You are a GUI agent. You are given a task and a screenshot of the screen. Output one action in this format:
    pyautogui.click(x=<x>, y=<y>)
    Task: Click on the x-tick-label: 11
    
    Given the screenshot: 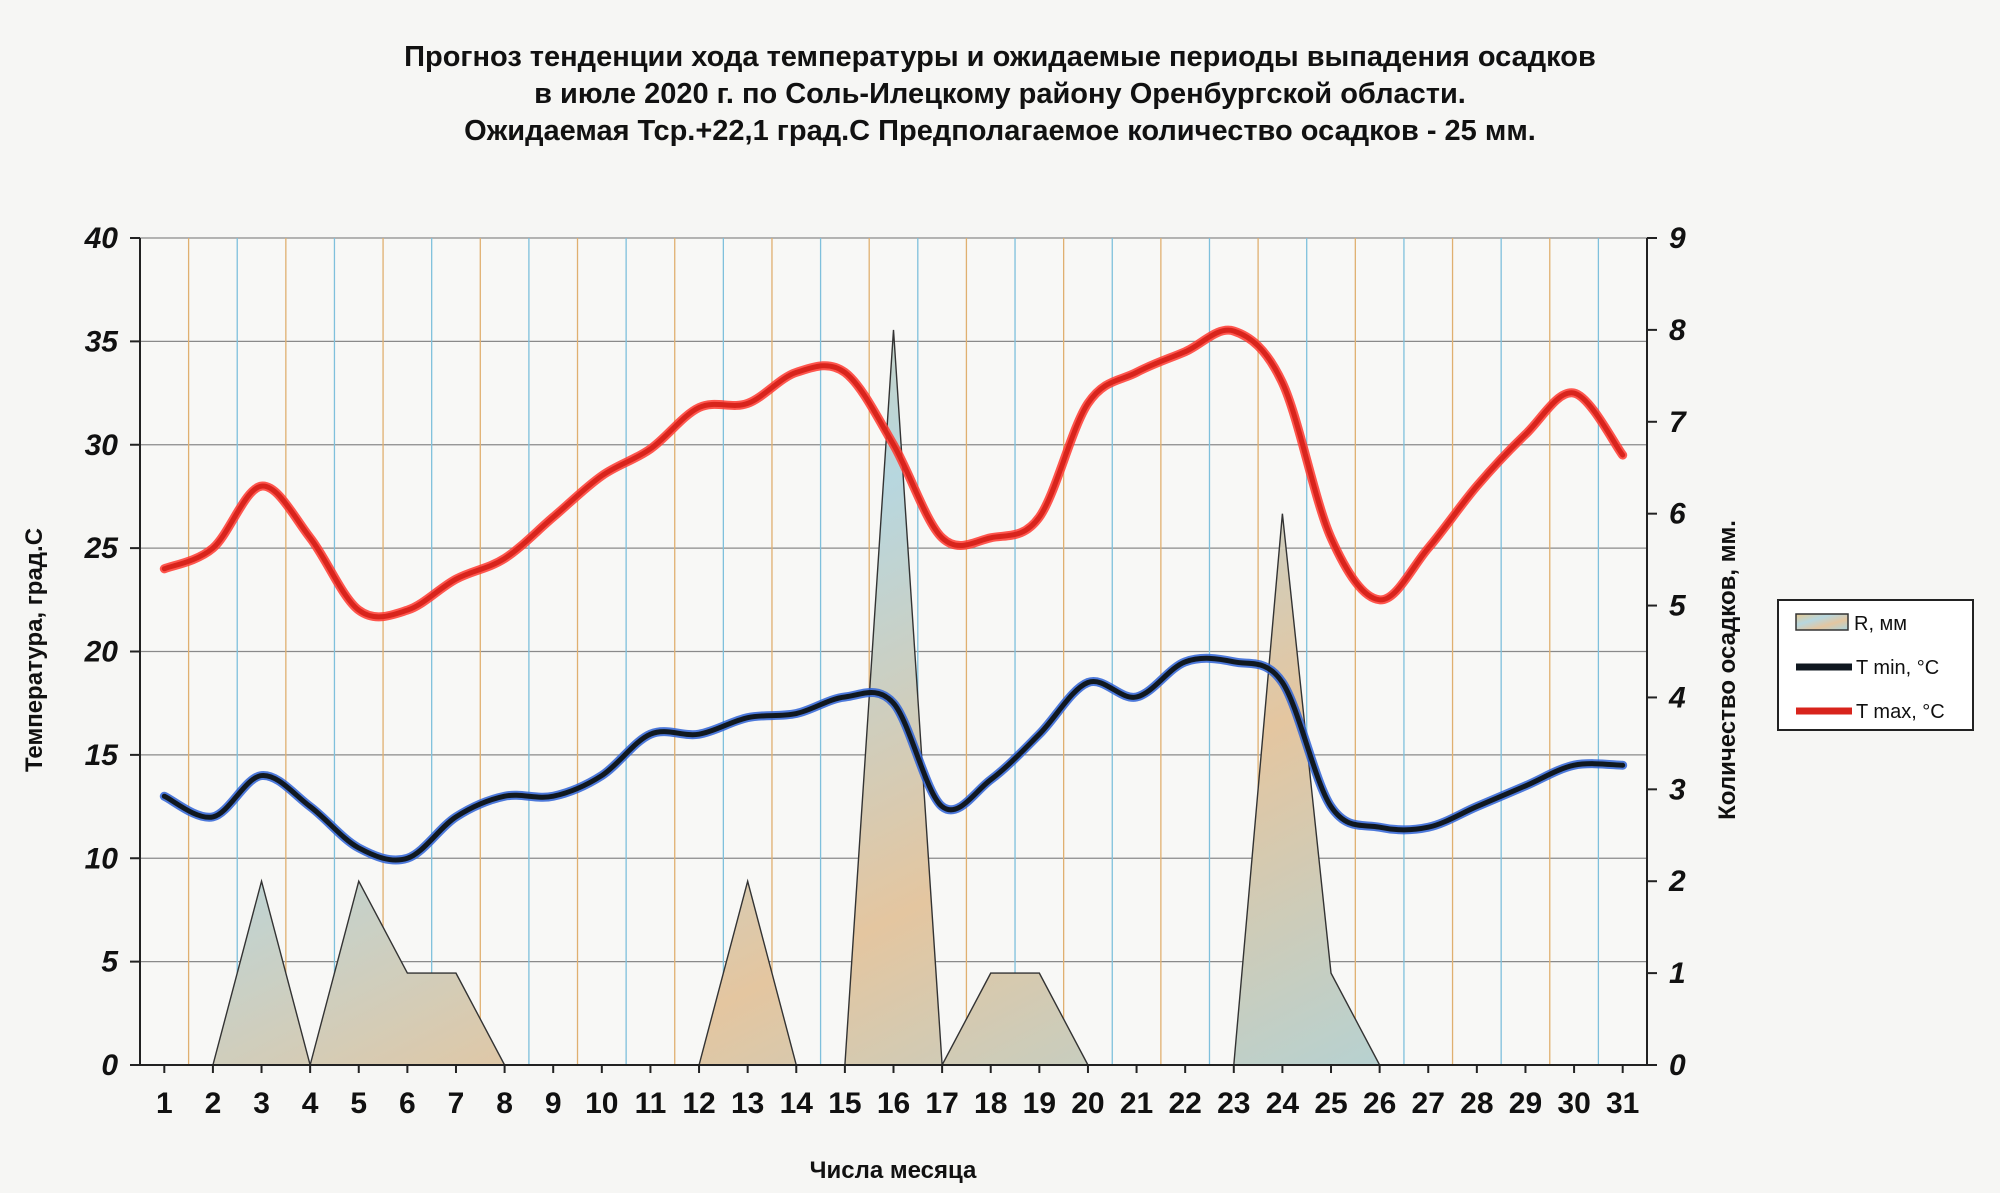 What is the action you would take?
    pyautogui.click(x=651, y=1103)
    